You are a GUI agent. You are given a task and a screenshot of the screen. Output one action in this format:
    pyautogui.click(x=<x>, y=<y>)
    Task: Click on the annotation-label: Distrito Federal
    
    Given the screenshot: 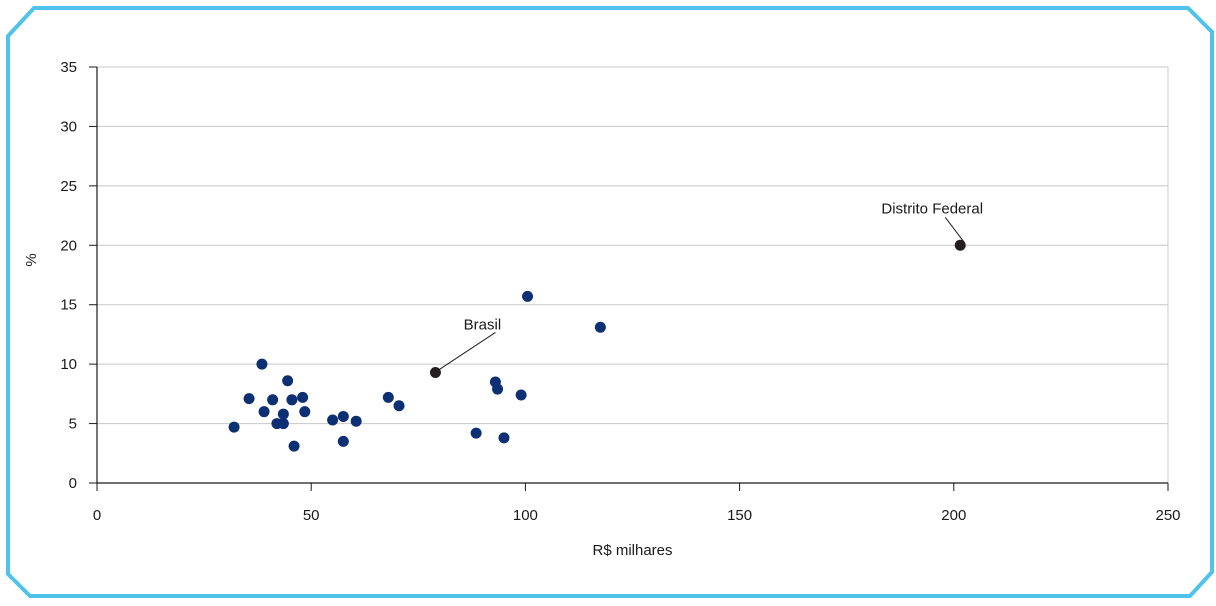 What is the action you would take?
    pyautogui.click(x=932, y=208)
    